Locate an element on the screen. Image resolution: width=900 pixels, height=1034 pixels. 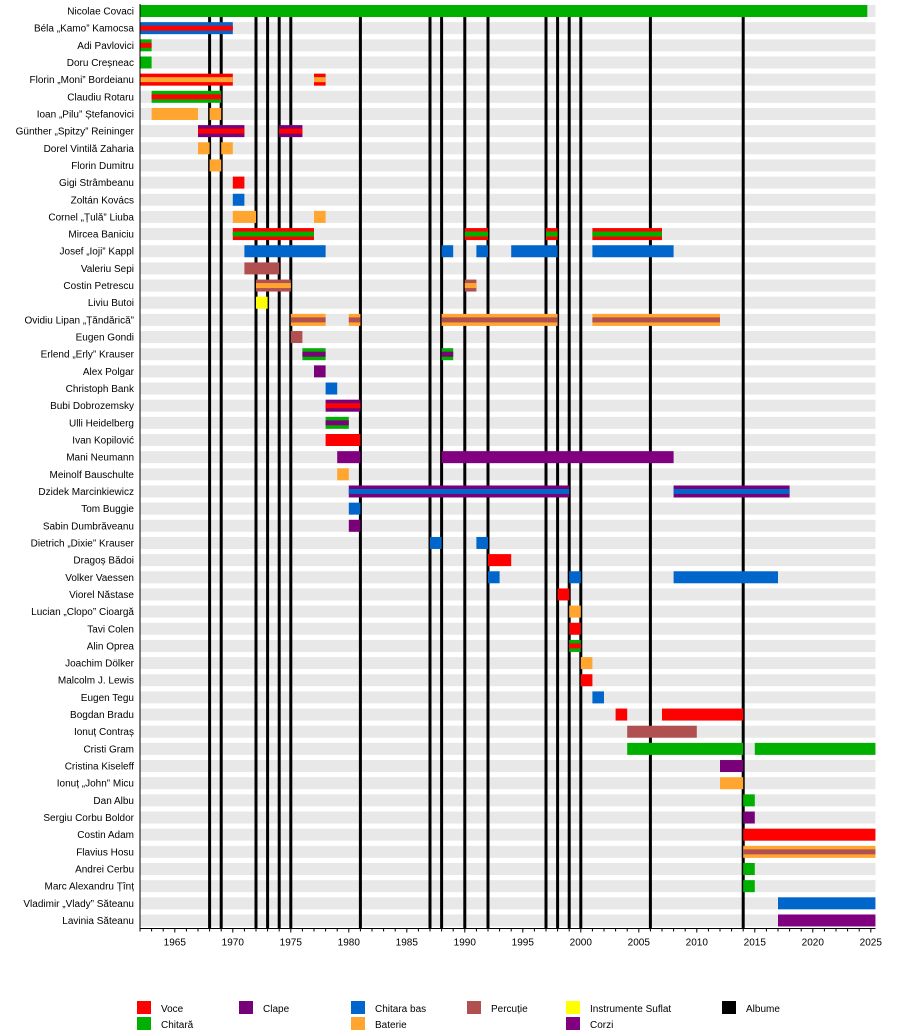
member-name: Viorel Năstase is located at coordinates (101, 595).